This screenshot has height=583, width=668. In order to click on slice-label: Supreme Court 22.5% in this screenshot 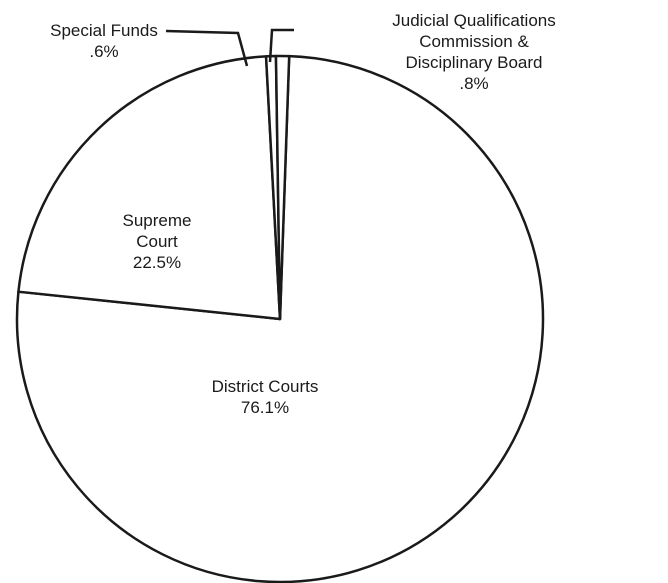, I will do `click(157, 241)`.